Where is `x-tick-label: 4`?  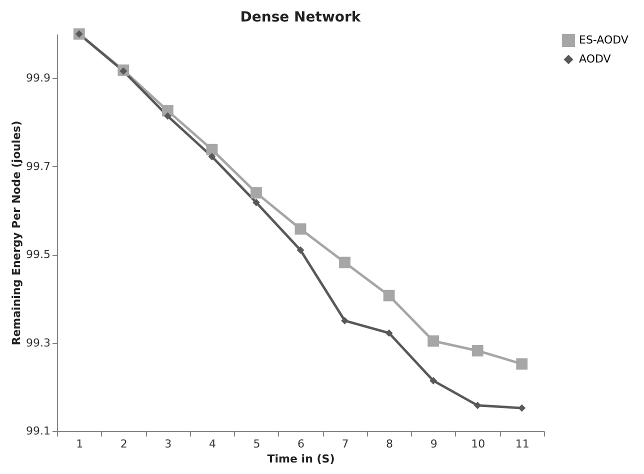 x-tick-label: 4 is located at coordinates (212, 444).